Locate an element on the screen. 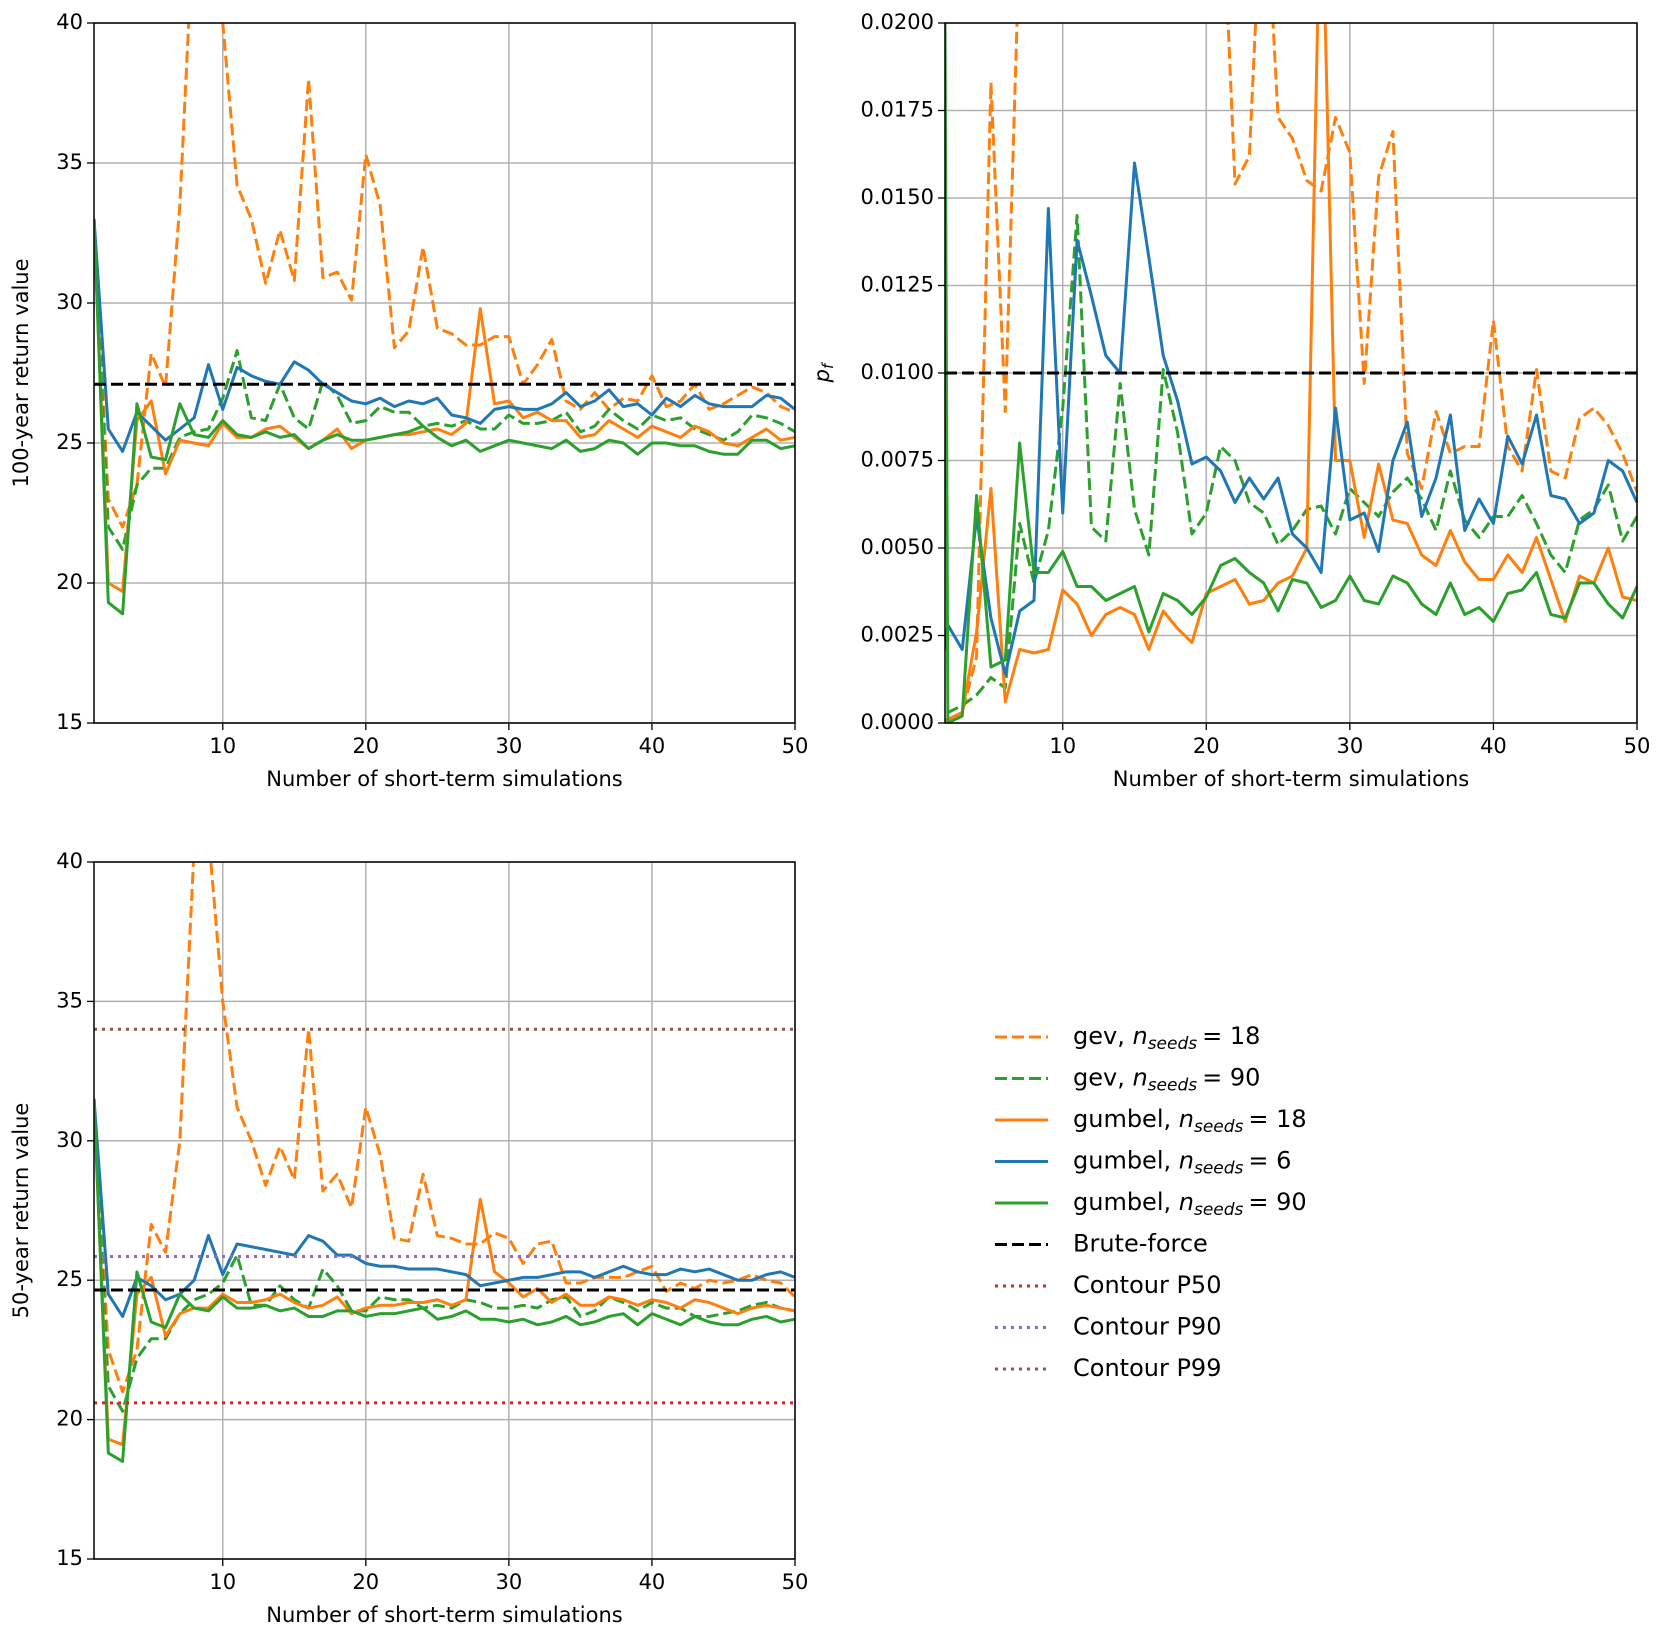 This screenshot has width=1660, height=1637. legend-label: gumbel, nseeds = 90 is located at coordinates (1190, 1204).